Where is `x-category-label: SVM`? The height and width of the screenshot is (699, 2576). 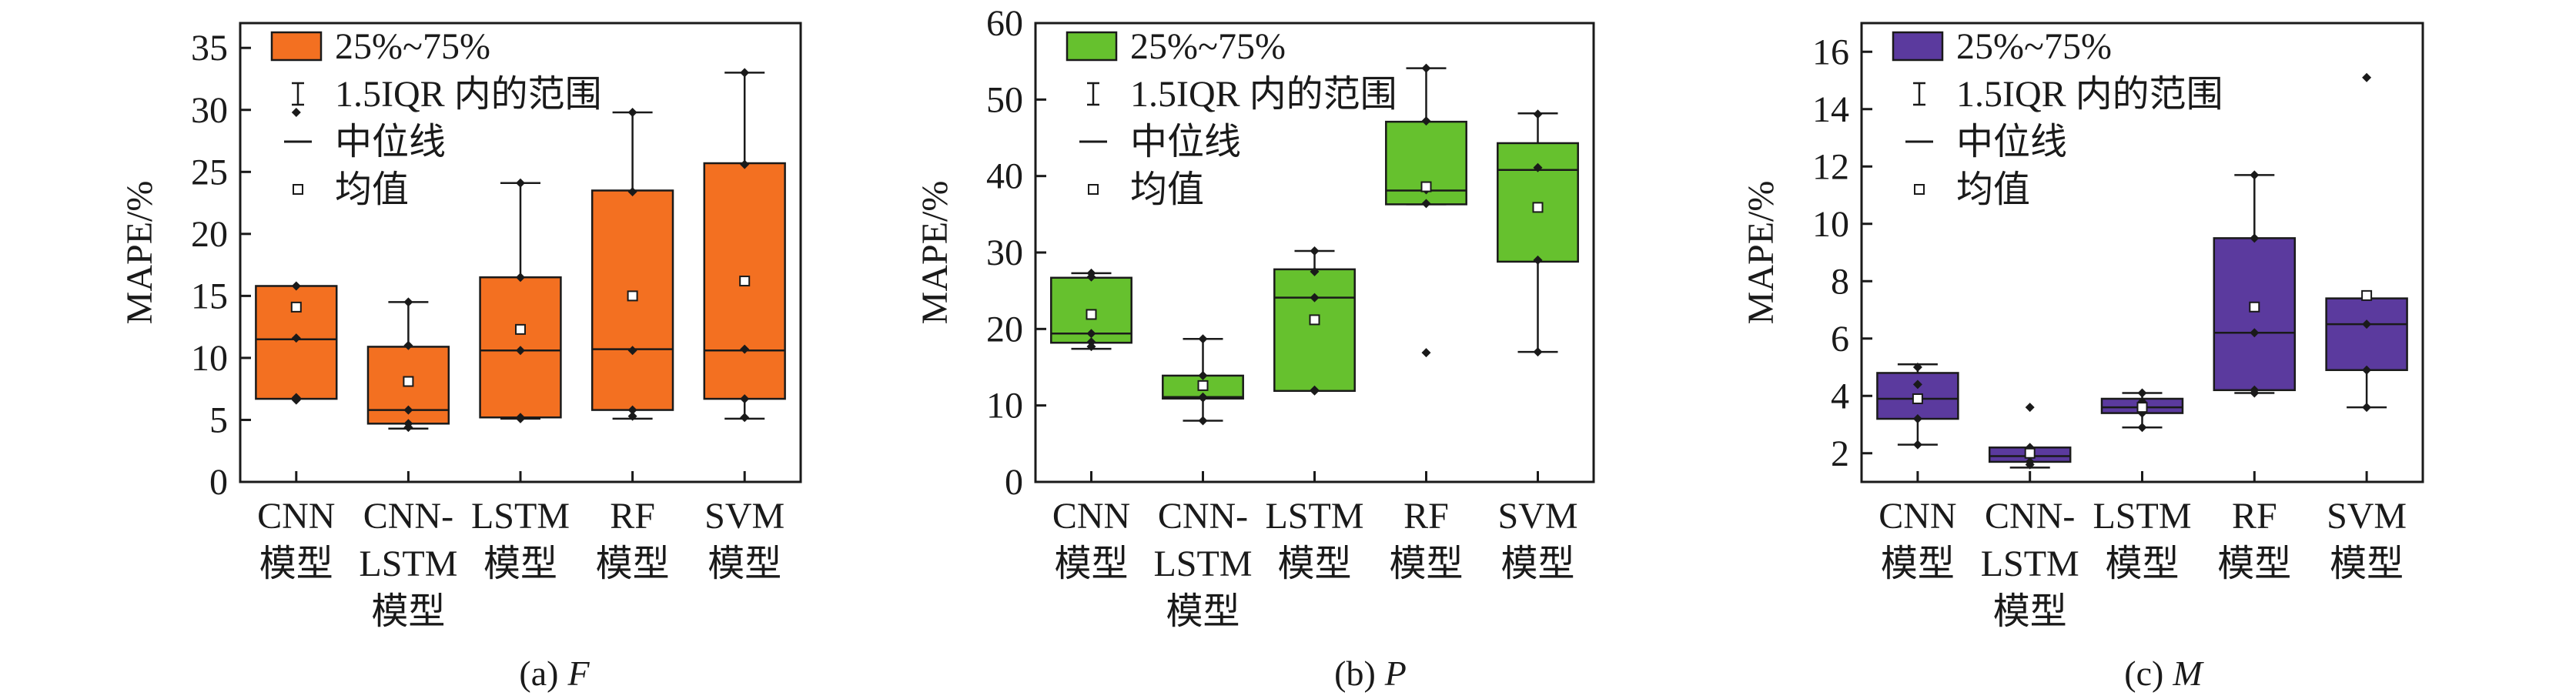 x-category-label: SVM is located at coordinates (2367, 516).